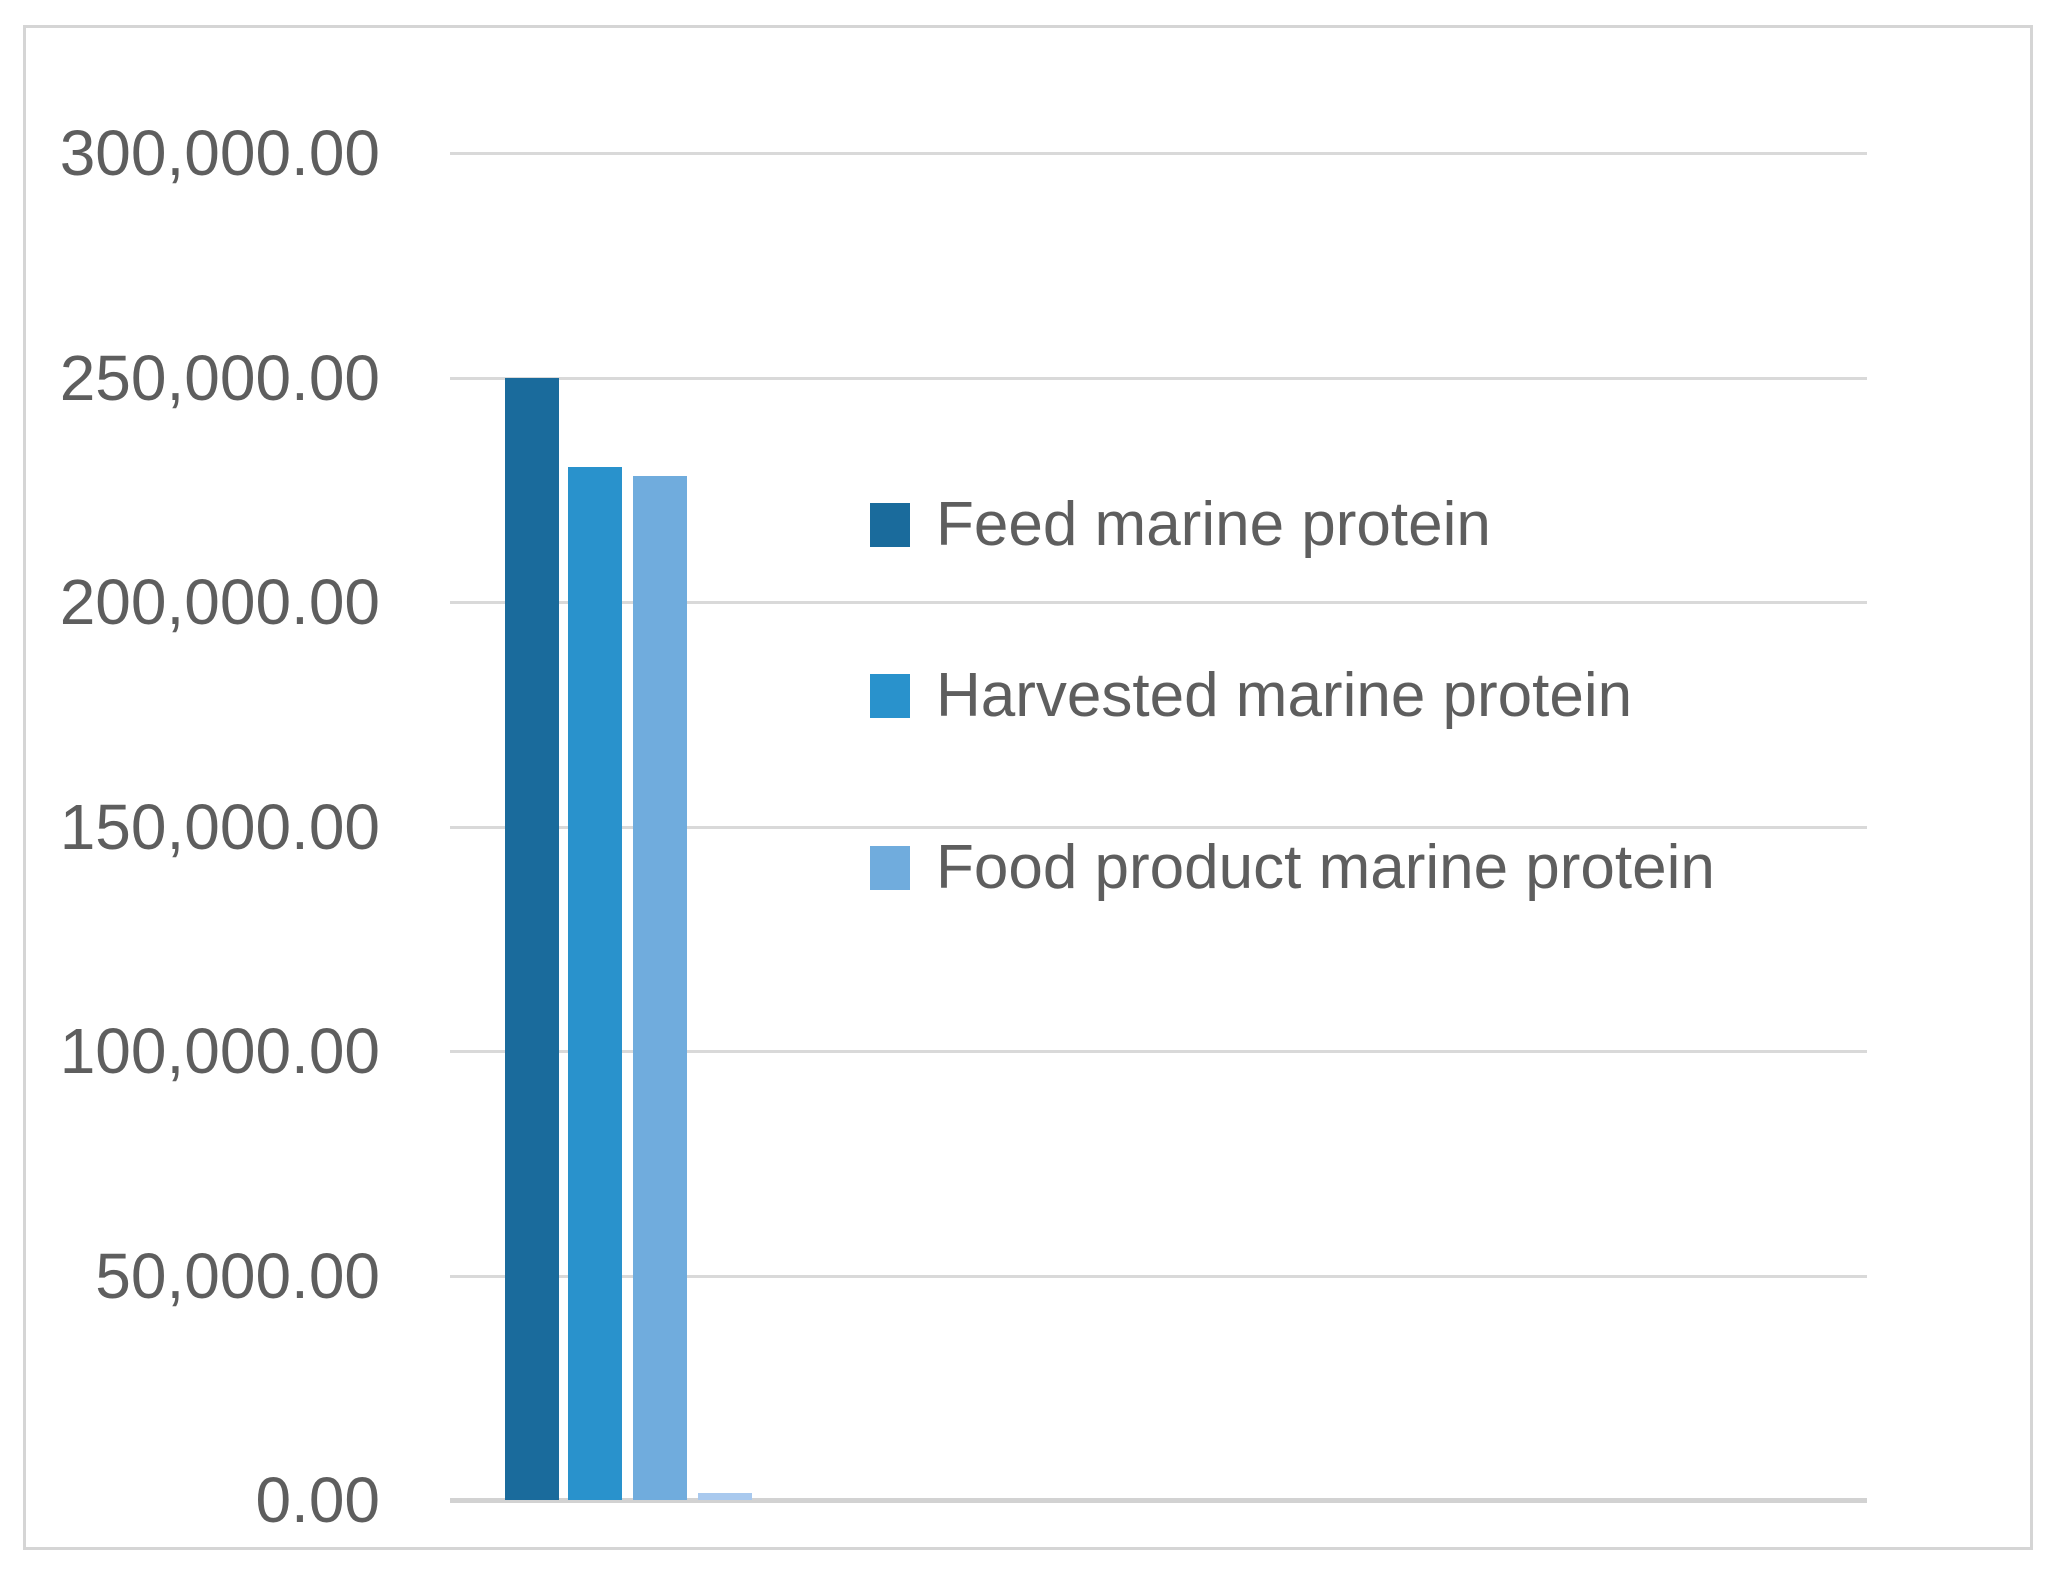  I want to click on legend-label: Harvested marine protein, so click(1284, 695).